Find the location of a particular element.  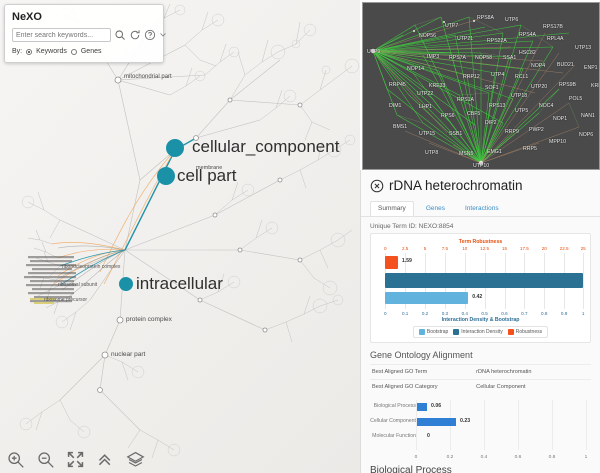

chevron-down-icon is located at coordinates (163, 35).